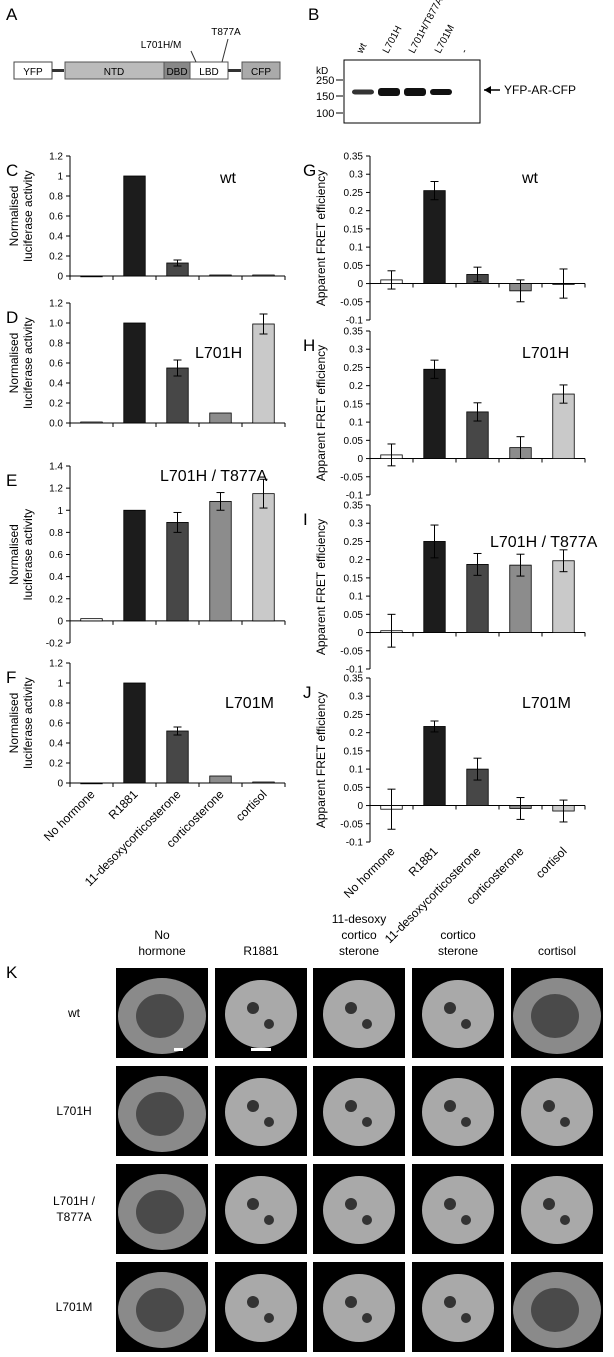  What do you see at coordinates (261, 1049) in the screenshot?
I see `scale-bar` at bounding box center [261, 1049].